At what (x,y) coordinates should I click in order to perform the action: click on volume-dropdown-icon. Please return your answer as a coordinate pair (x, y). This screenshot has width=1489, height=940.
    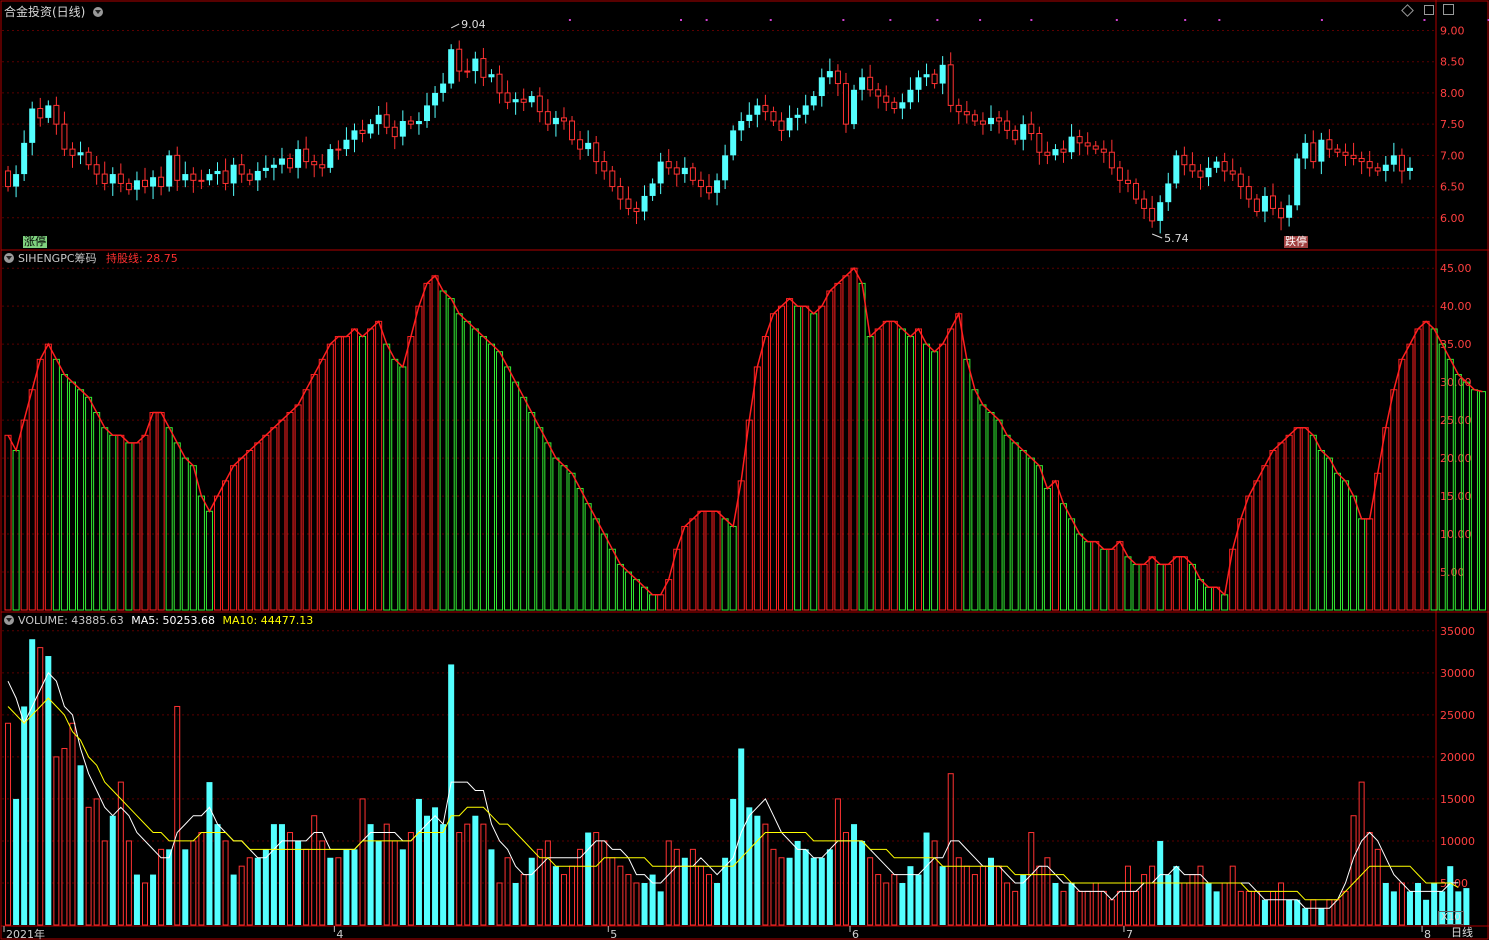
    Looking at the image, I should click on (9, 620).